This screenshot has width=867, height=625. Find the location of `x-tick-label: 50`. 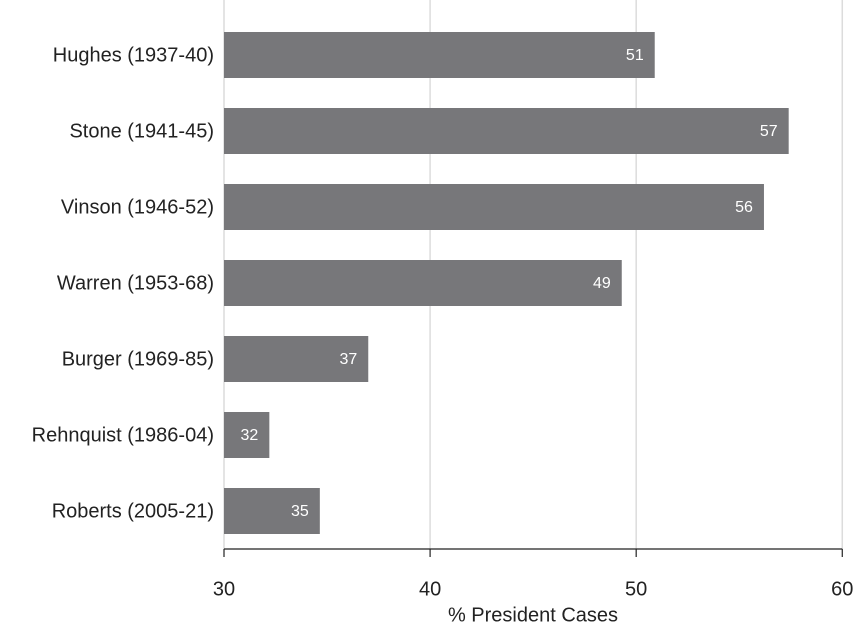

x-tick-label: 50 is located at coordinates (636, 589).